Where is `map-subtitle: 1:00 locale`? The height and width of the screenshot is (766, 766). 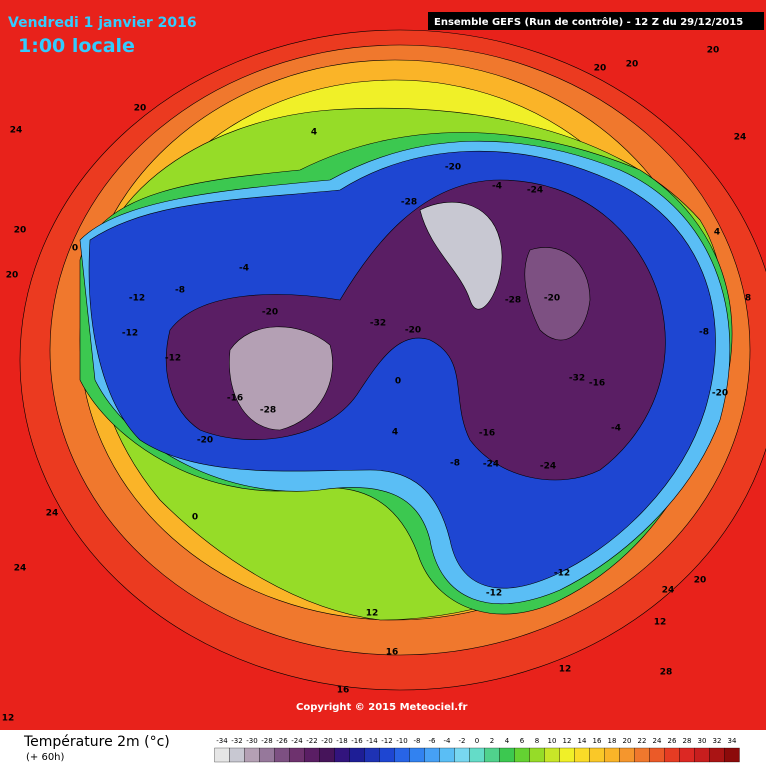
map-subtitle: 1:00 locale is located at coordinates (76, 46).